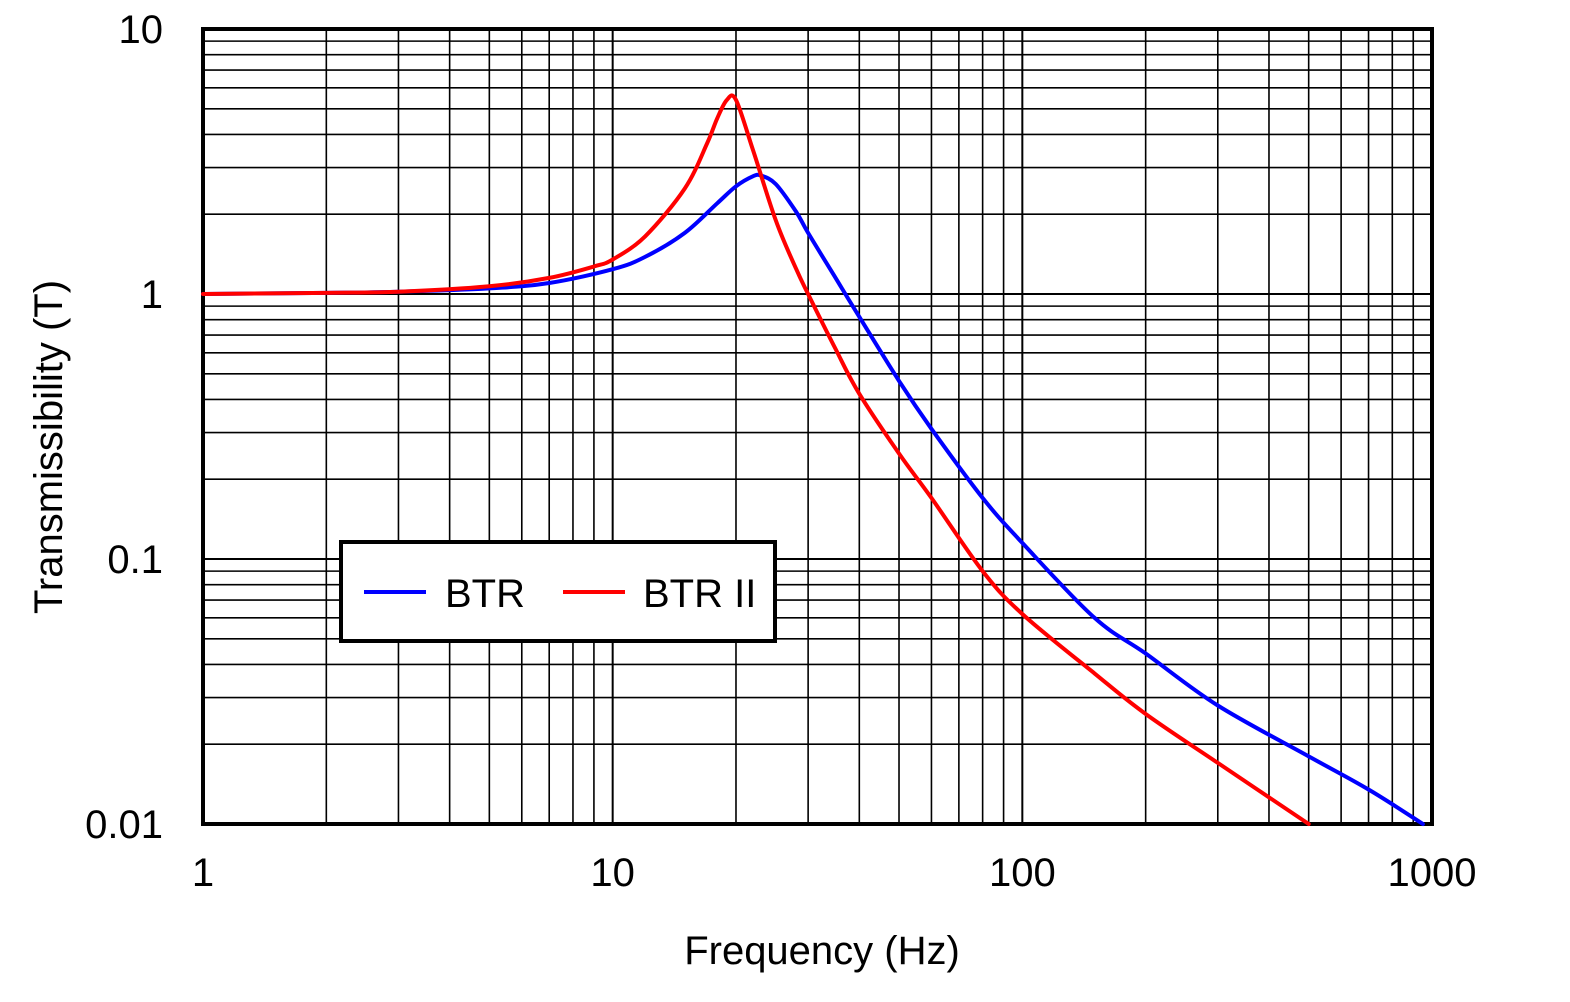 The image size is (1570, 1002). Describe the element at coordinates (124, 825) in the screenshot. I see `y-tick-label: 0.01` at that location.